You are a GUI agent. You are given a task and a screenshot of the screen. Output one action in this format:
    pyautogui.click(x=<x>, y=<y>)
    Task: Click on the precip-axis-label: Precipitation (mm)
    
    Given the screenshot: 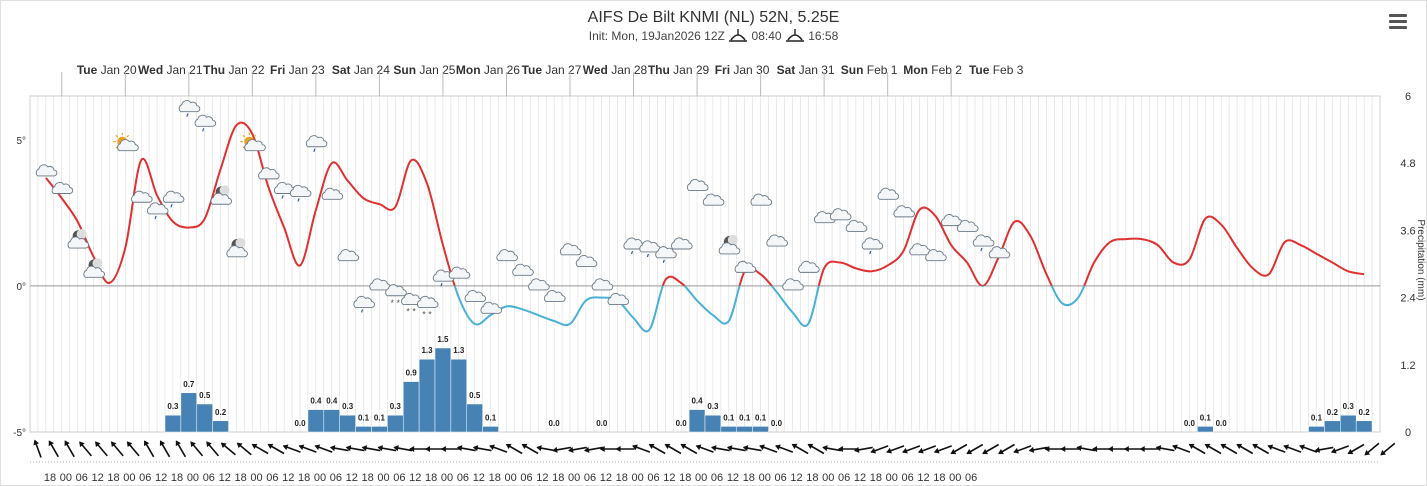 What is the action you would take?
    pyautogui.click(x=1420, y=259)
    